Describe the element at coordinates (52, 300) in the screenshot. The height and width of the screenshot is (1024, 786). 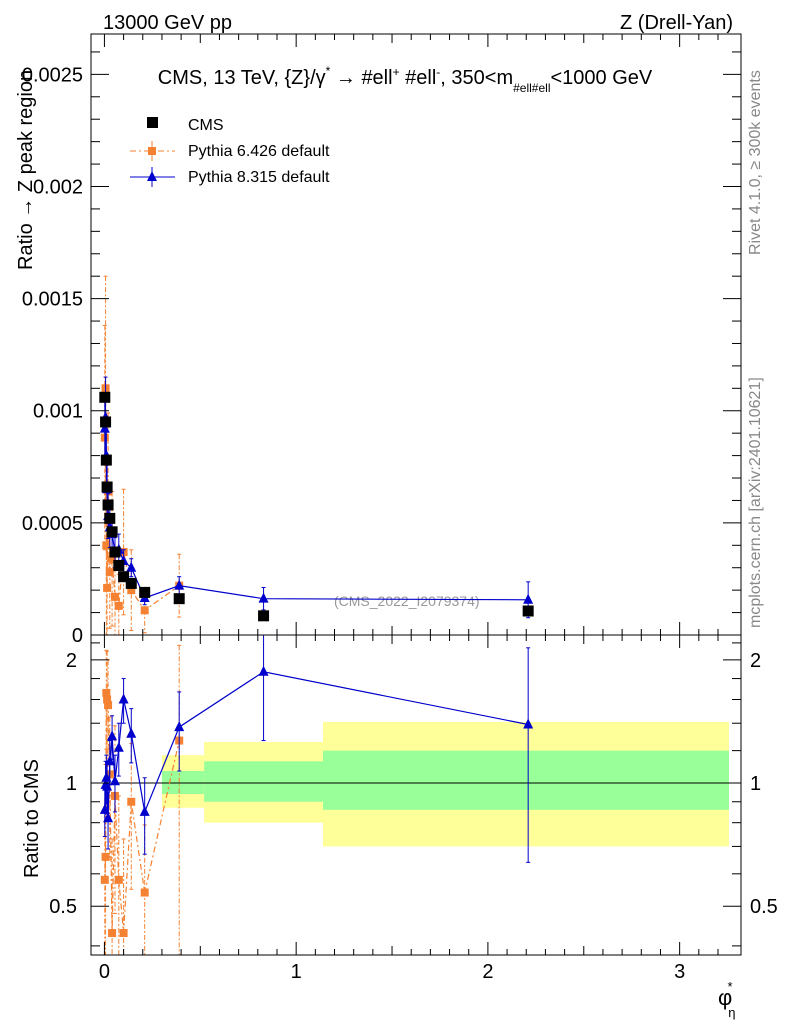
I see `main-y-tick-label: 0.0015` at that location.